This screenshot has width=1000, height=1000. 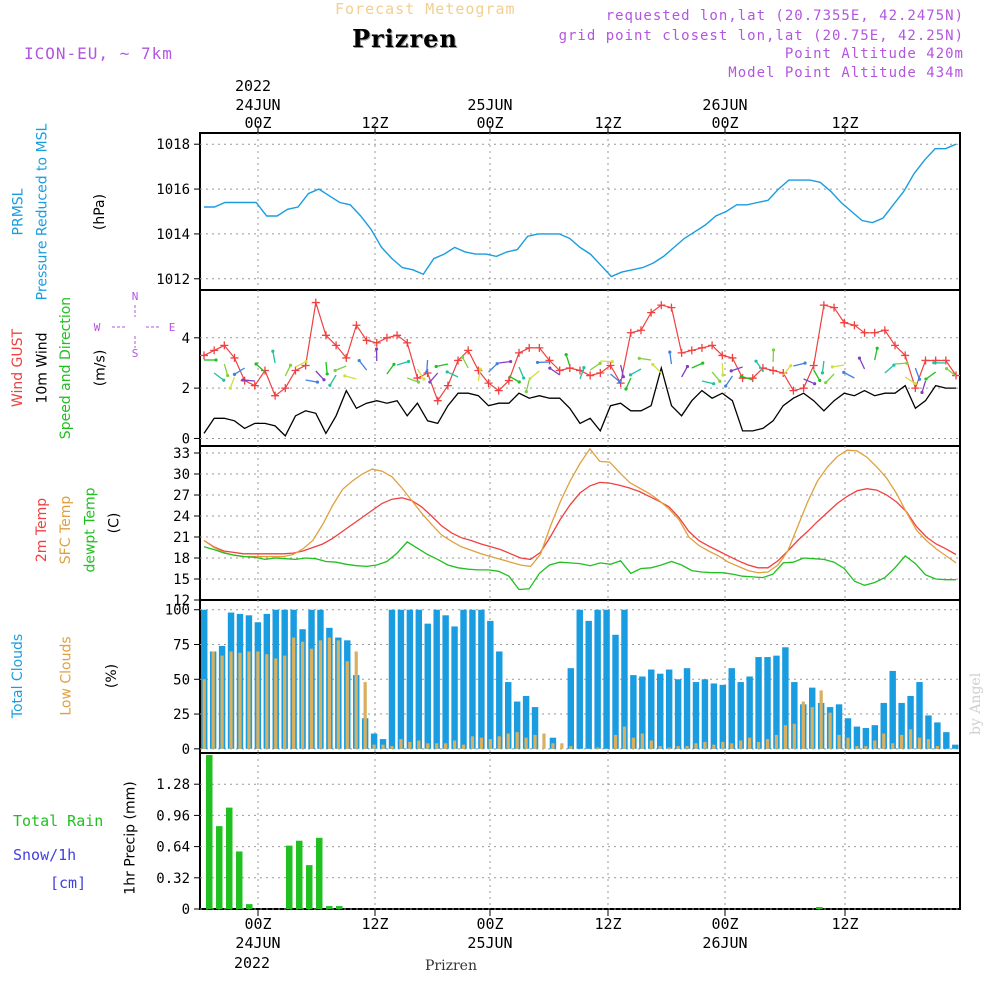 I want to click on y-tick-label: 1018, so click(x=173, y=145).